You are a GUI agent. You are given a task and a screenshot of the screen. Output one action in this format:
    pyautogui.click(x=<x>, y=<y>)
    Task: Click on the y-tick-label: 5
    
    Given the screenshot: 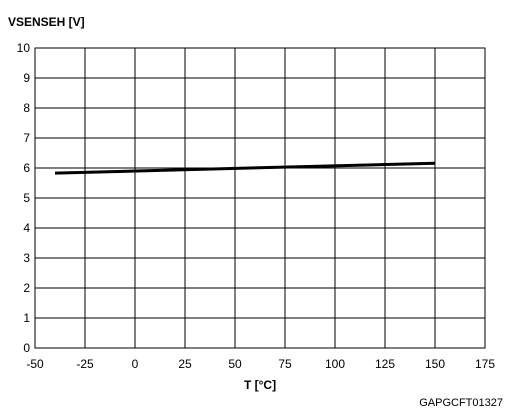 What is the action you would take?
    pyautogui.click(x=26, y=198)
    